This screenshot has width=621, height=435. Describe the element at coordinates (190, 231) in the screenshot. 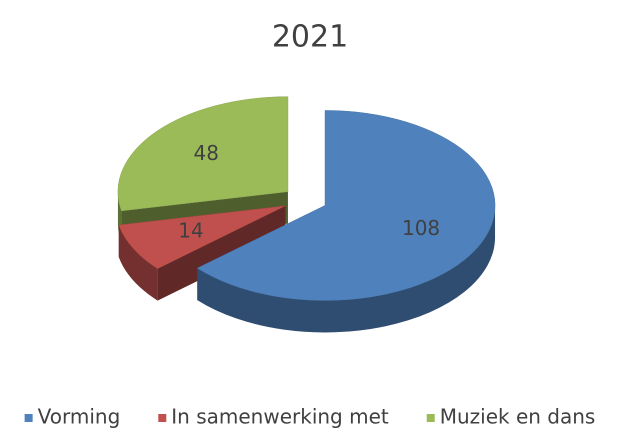

I see `data-label: 14` at that location.